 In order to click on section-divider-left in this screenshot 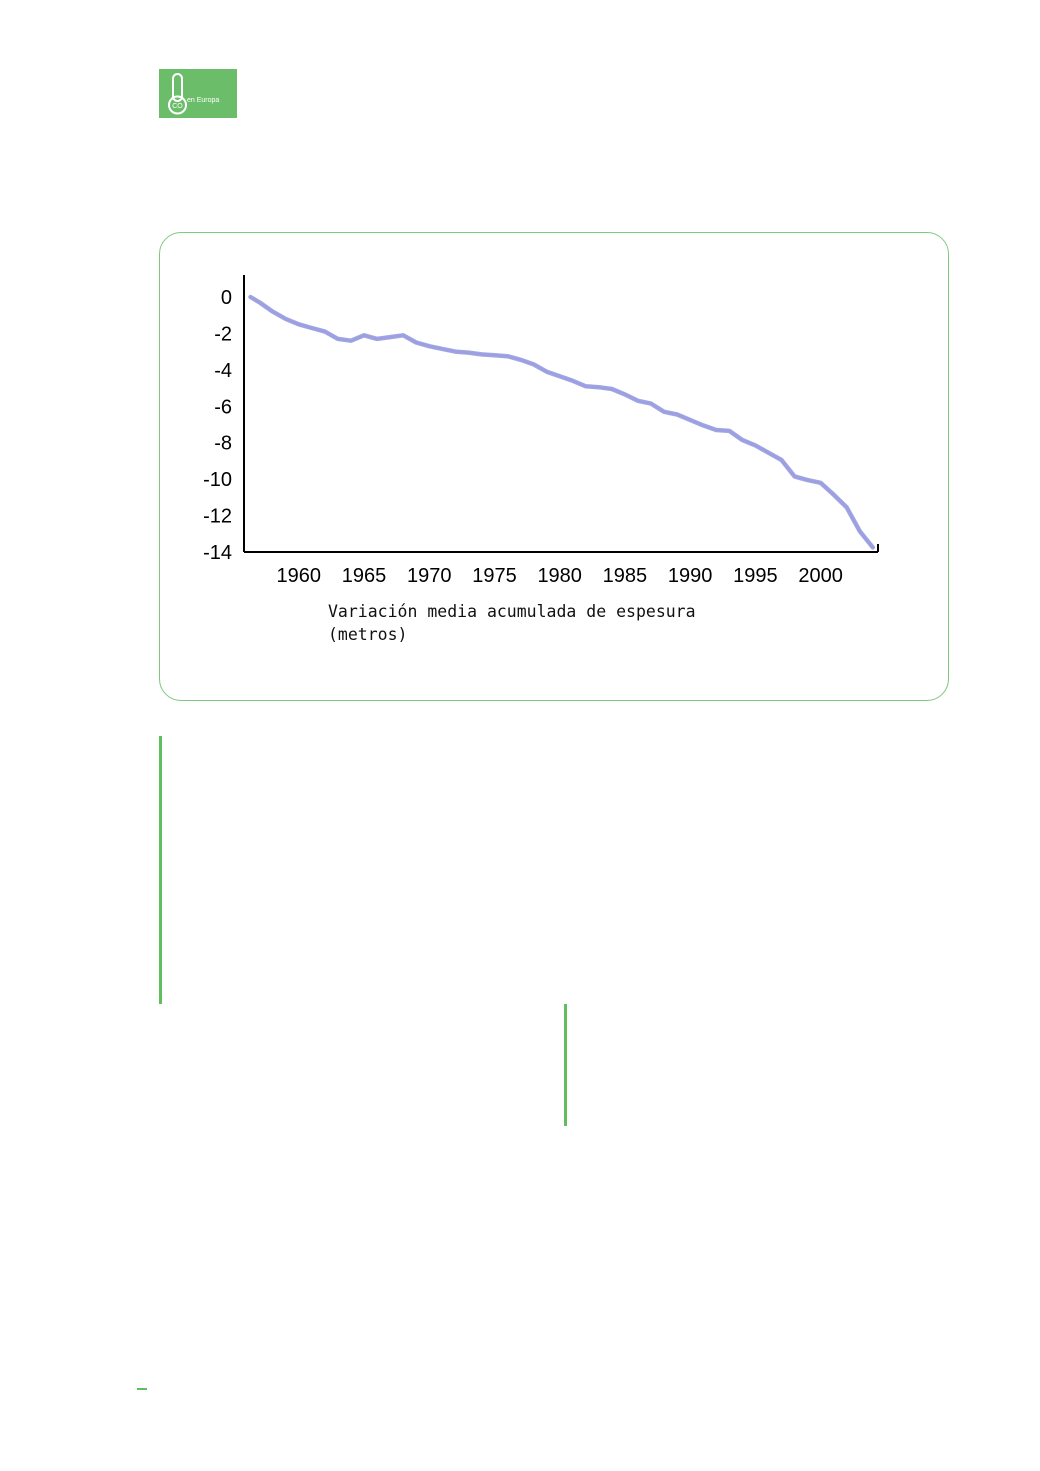, I will do `click(160, 870)`.